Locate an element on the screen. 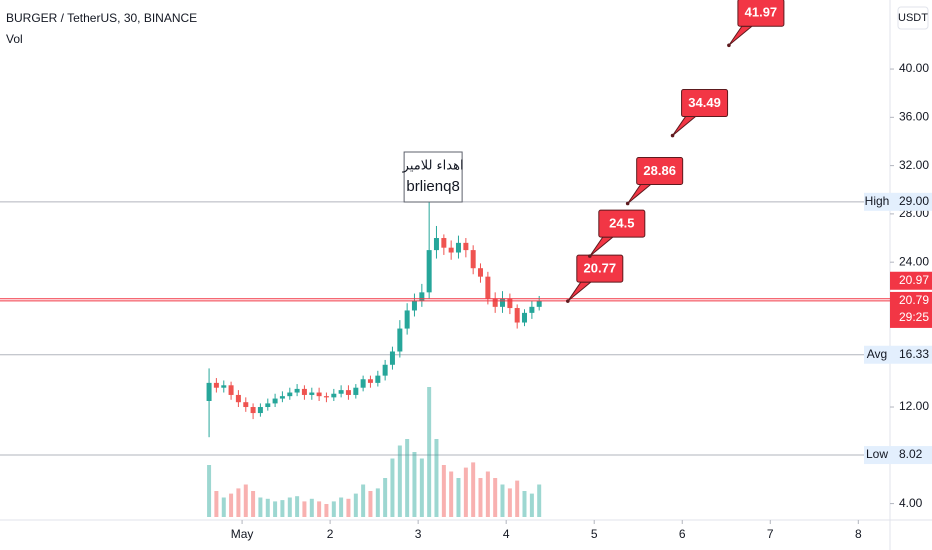 The image size is (932, 550). level-value: 29.00 is located at coordinates (914, 201).